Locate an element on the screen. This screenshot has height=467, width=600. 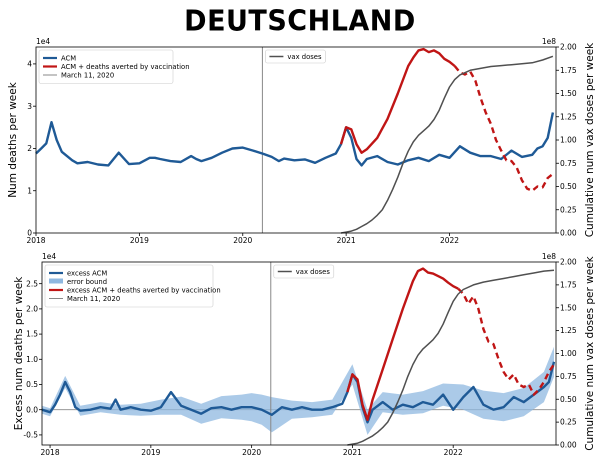
y-tick-label: 0.0 is located at coordinates (32, 409).